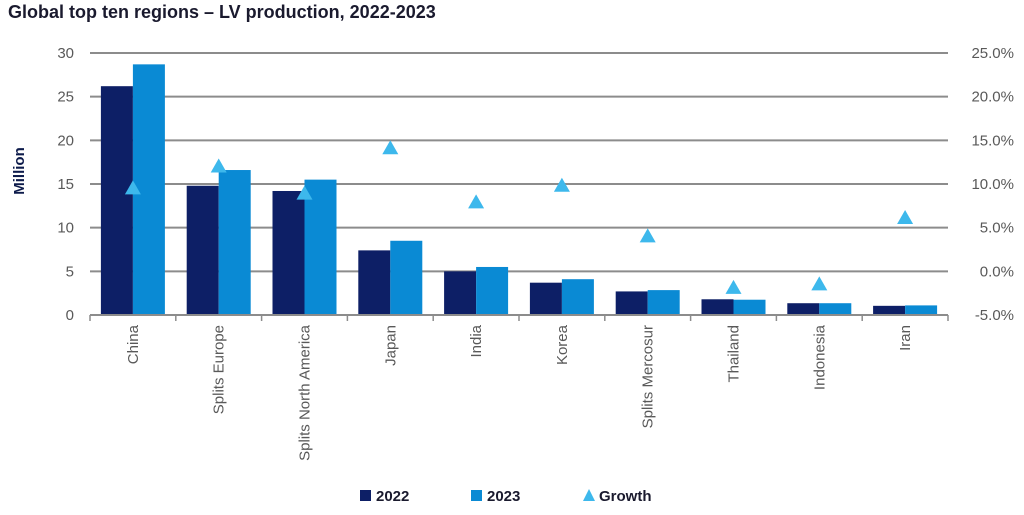 Image resolution: width=1024 pixels, height=515 pixels. I want to click on y2-tick-label: 0.0%, so click(997, 271).